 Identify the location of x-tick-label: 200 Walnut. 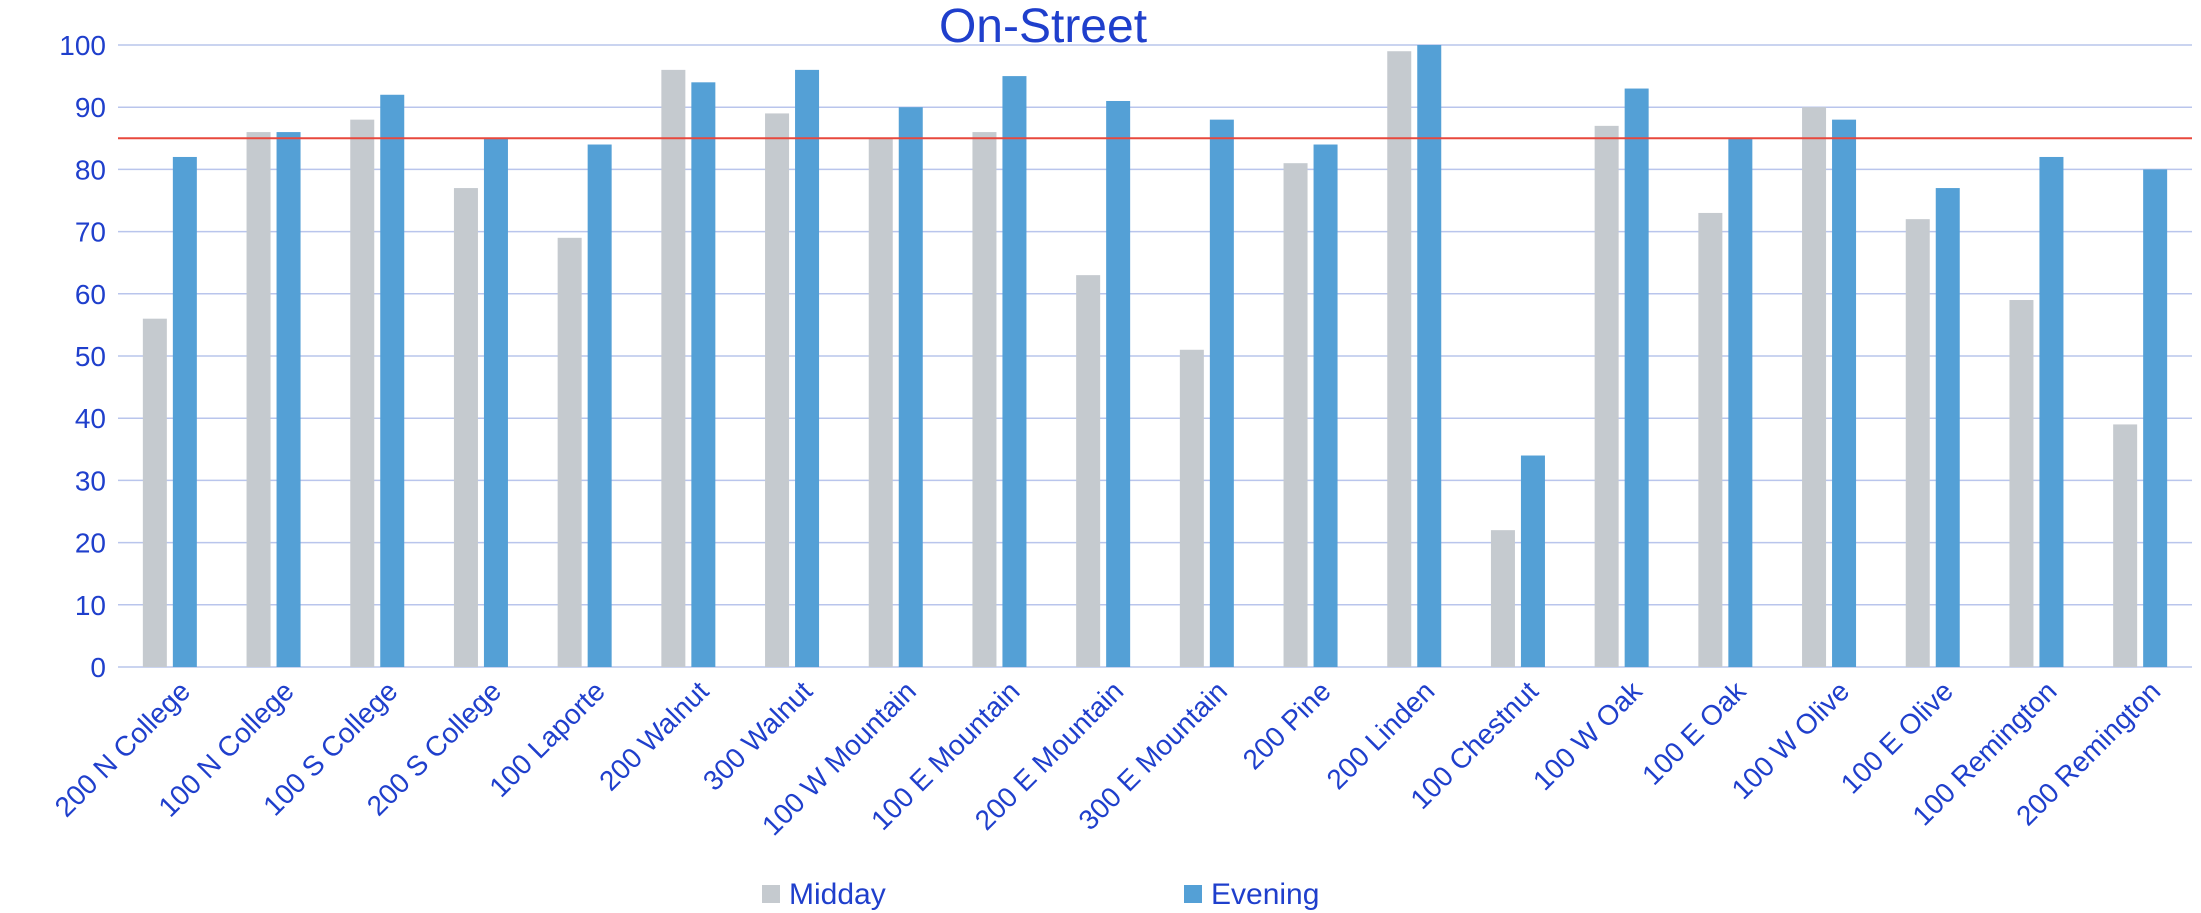
(653, 735).